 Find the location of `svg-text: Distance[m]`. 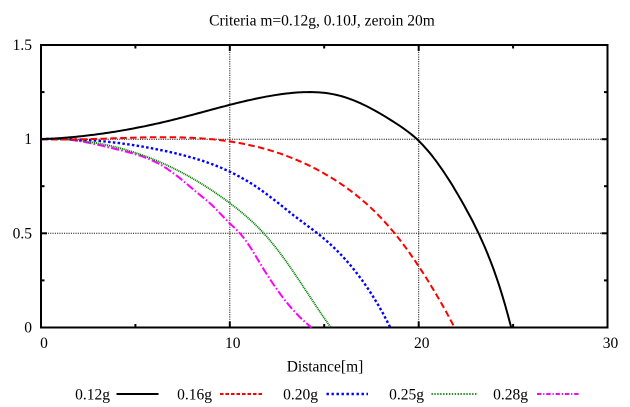

svg-text: Distance[m] is located at coordinates (325, 367).